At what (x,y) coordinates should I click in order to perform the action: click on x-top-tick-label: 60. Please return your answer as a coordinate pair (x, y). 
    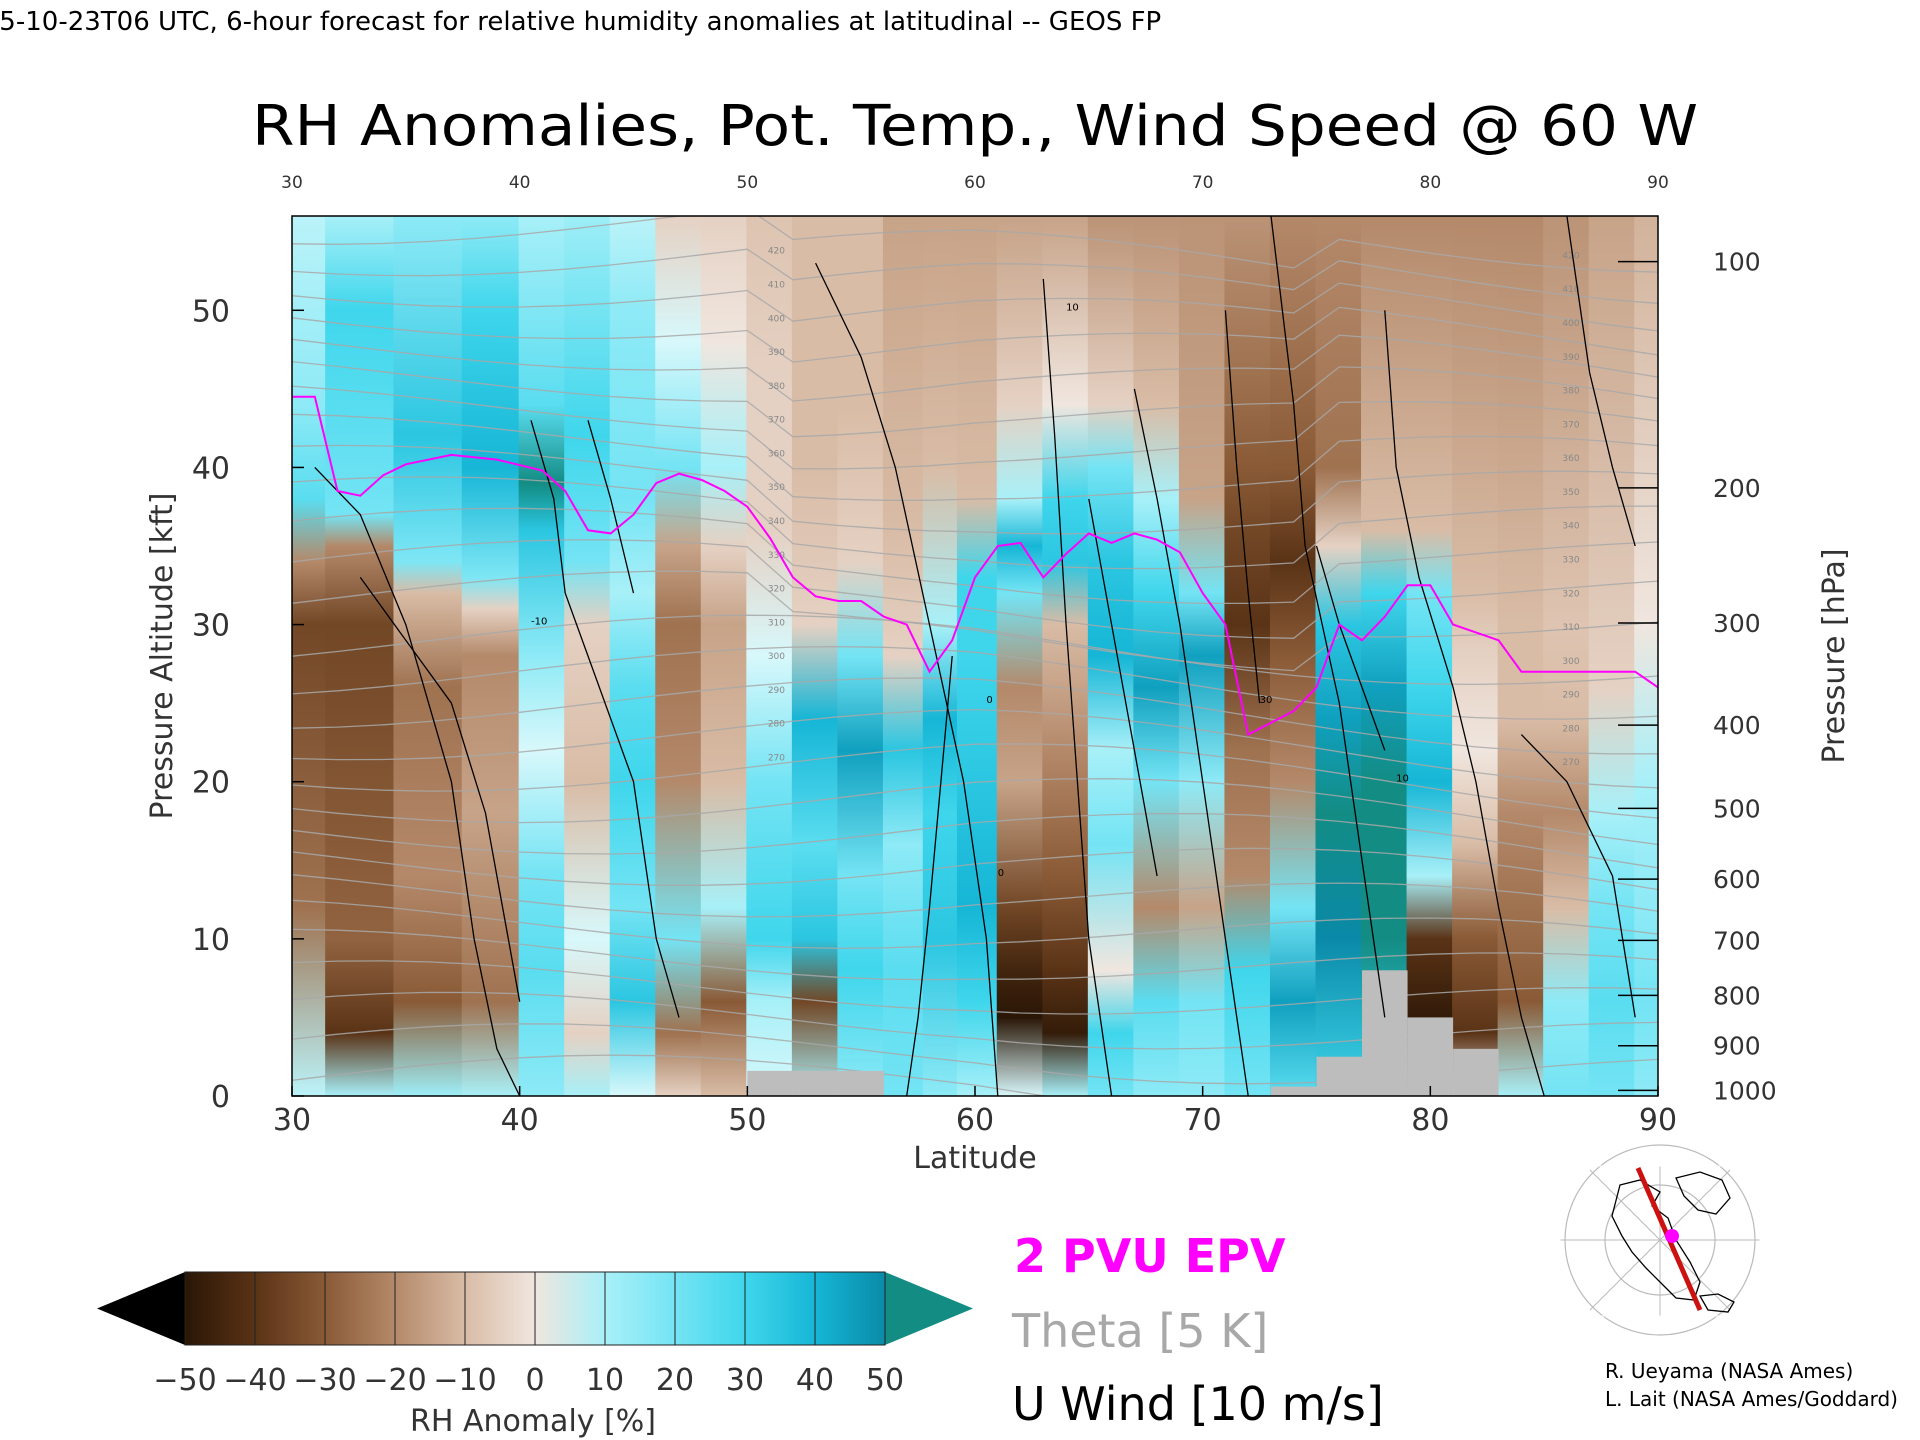
    Looking at the image, I should click on (975, 183).